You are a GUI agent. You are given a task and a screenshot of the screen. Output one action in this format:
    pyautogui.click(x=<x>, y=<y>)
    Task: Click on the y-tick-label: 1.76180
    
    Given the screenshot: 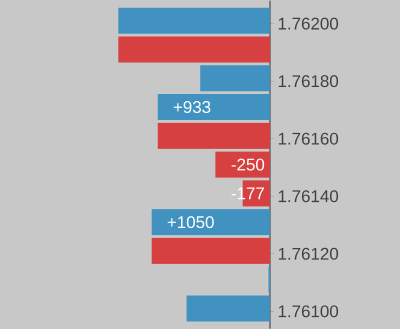 What is the action you would take?
    pyautogui.click(x=308, y=81)
    